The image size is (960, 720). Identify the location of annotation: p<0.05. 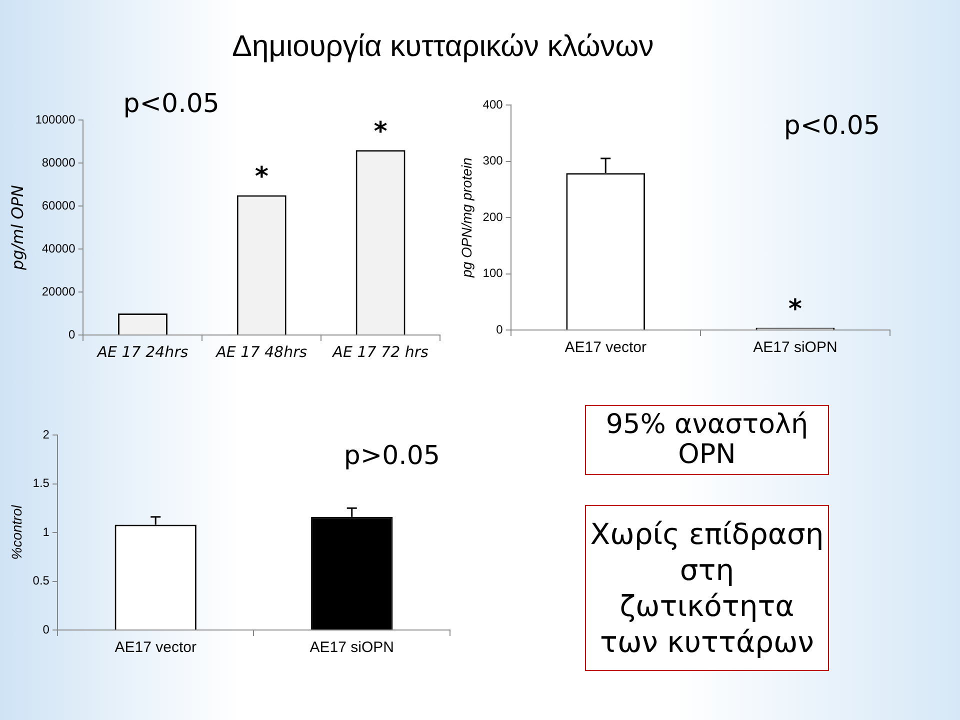
(832, 125).